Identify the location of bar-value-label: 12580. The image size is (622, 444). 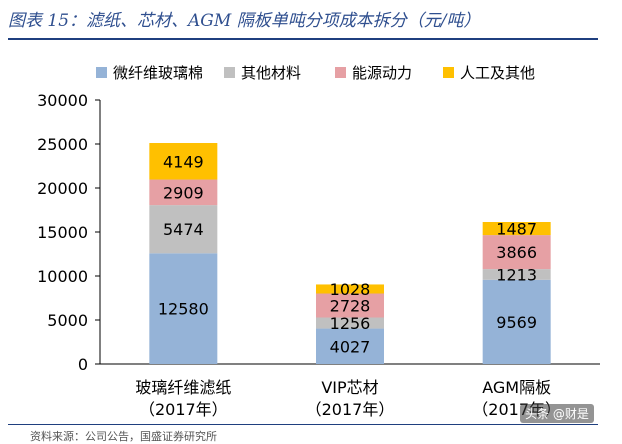
(183, 309).